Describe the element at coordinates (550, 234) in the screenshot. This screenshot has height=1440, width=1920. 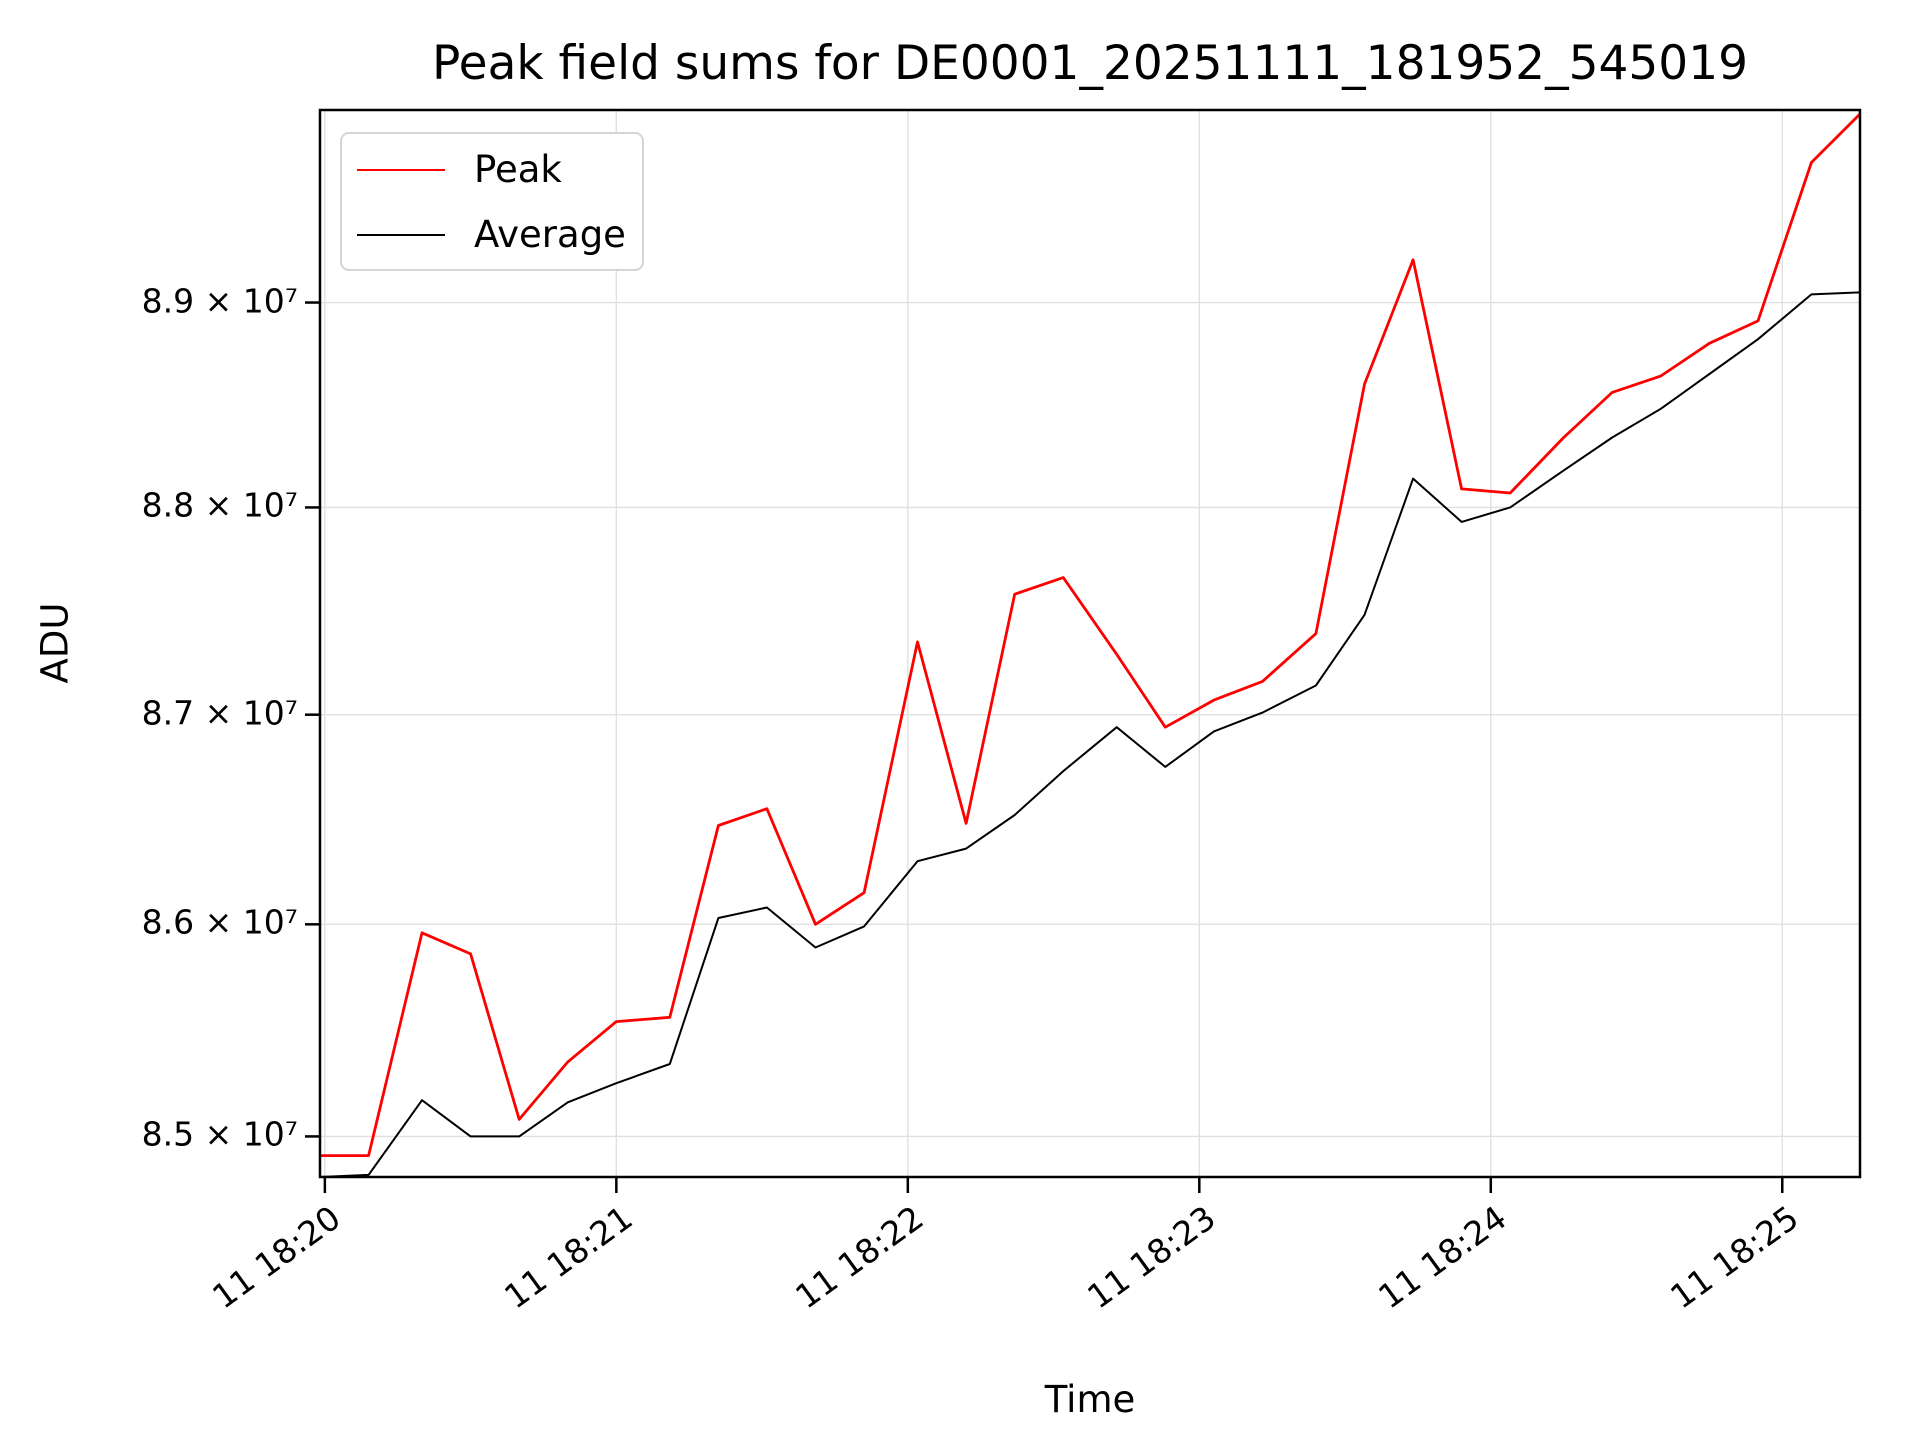
I see `legend-average-label: Average` at that location.